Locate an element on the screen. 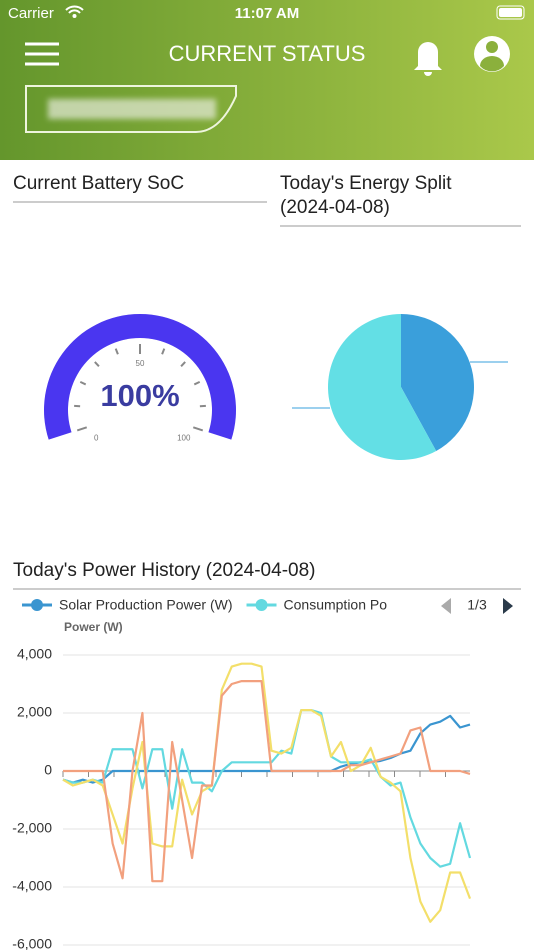 The image size is (534, 950). clock: 11:07 AM is located at coordinates (267, 13).